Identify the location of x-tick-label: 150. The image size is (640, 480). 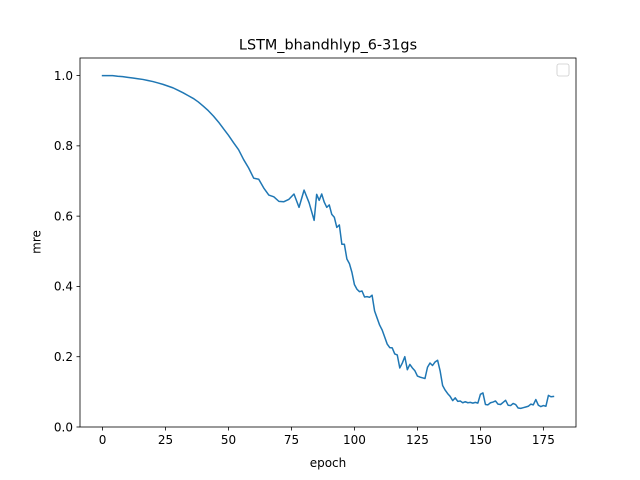
(480, 440).